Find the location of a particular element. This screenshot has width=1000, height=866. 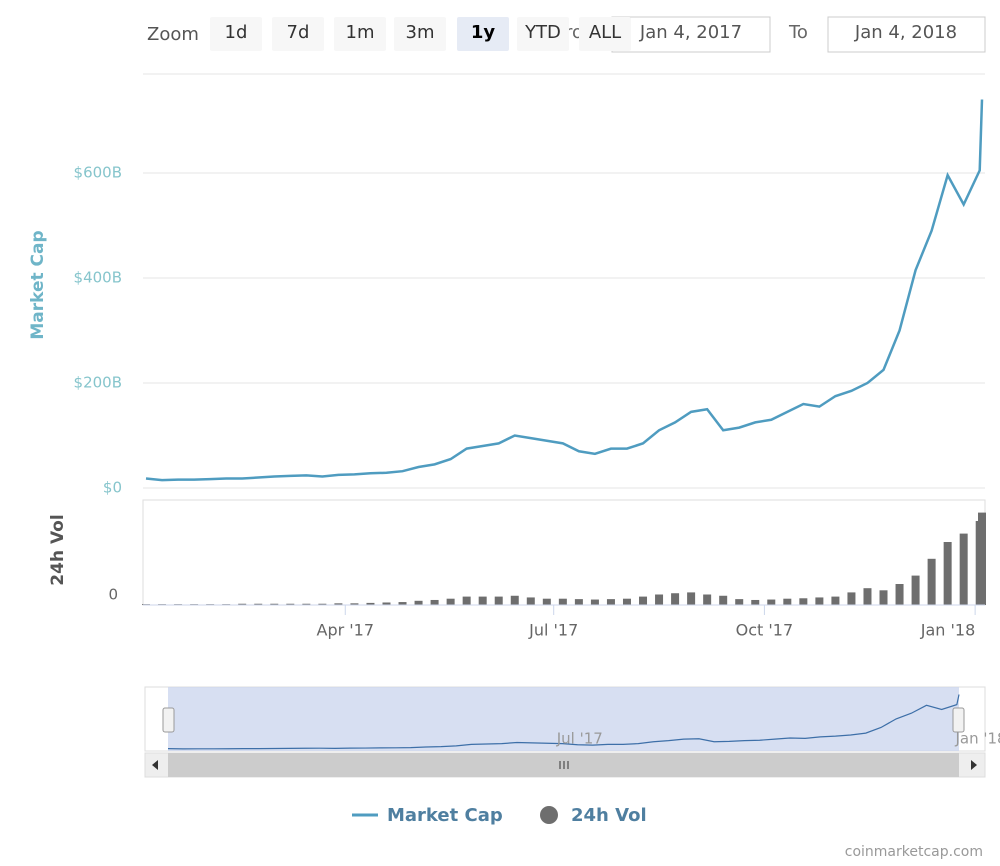

zoom-button-label: 1d is located at coordinates (236, 32).